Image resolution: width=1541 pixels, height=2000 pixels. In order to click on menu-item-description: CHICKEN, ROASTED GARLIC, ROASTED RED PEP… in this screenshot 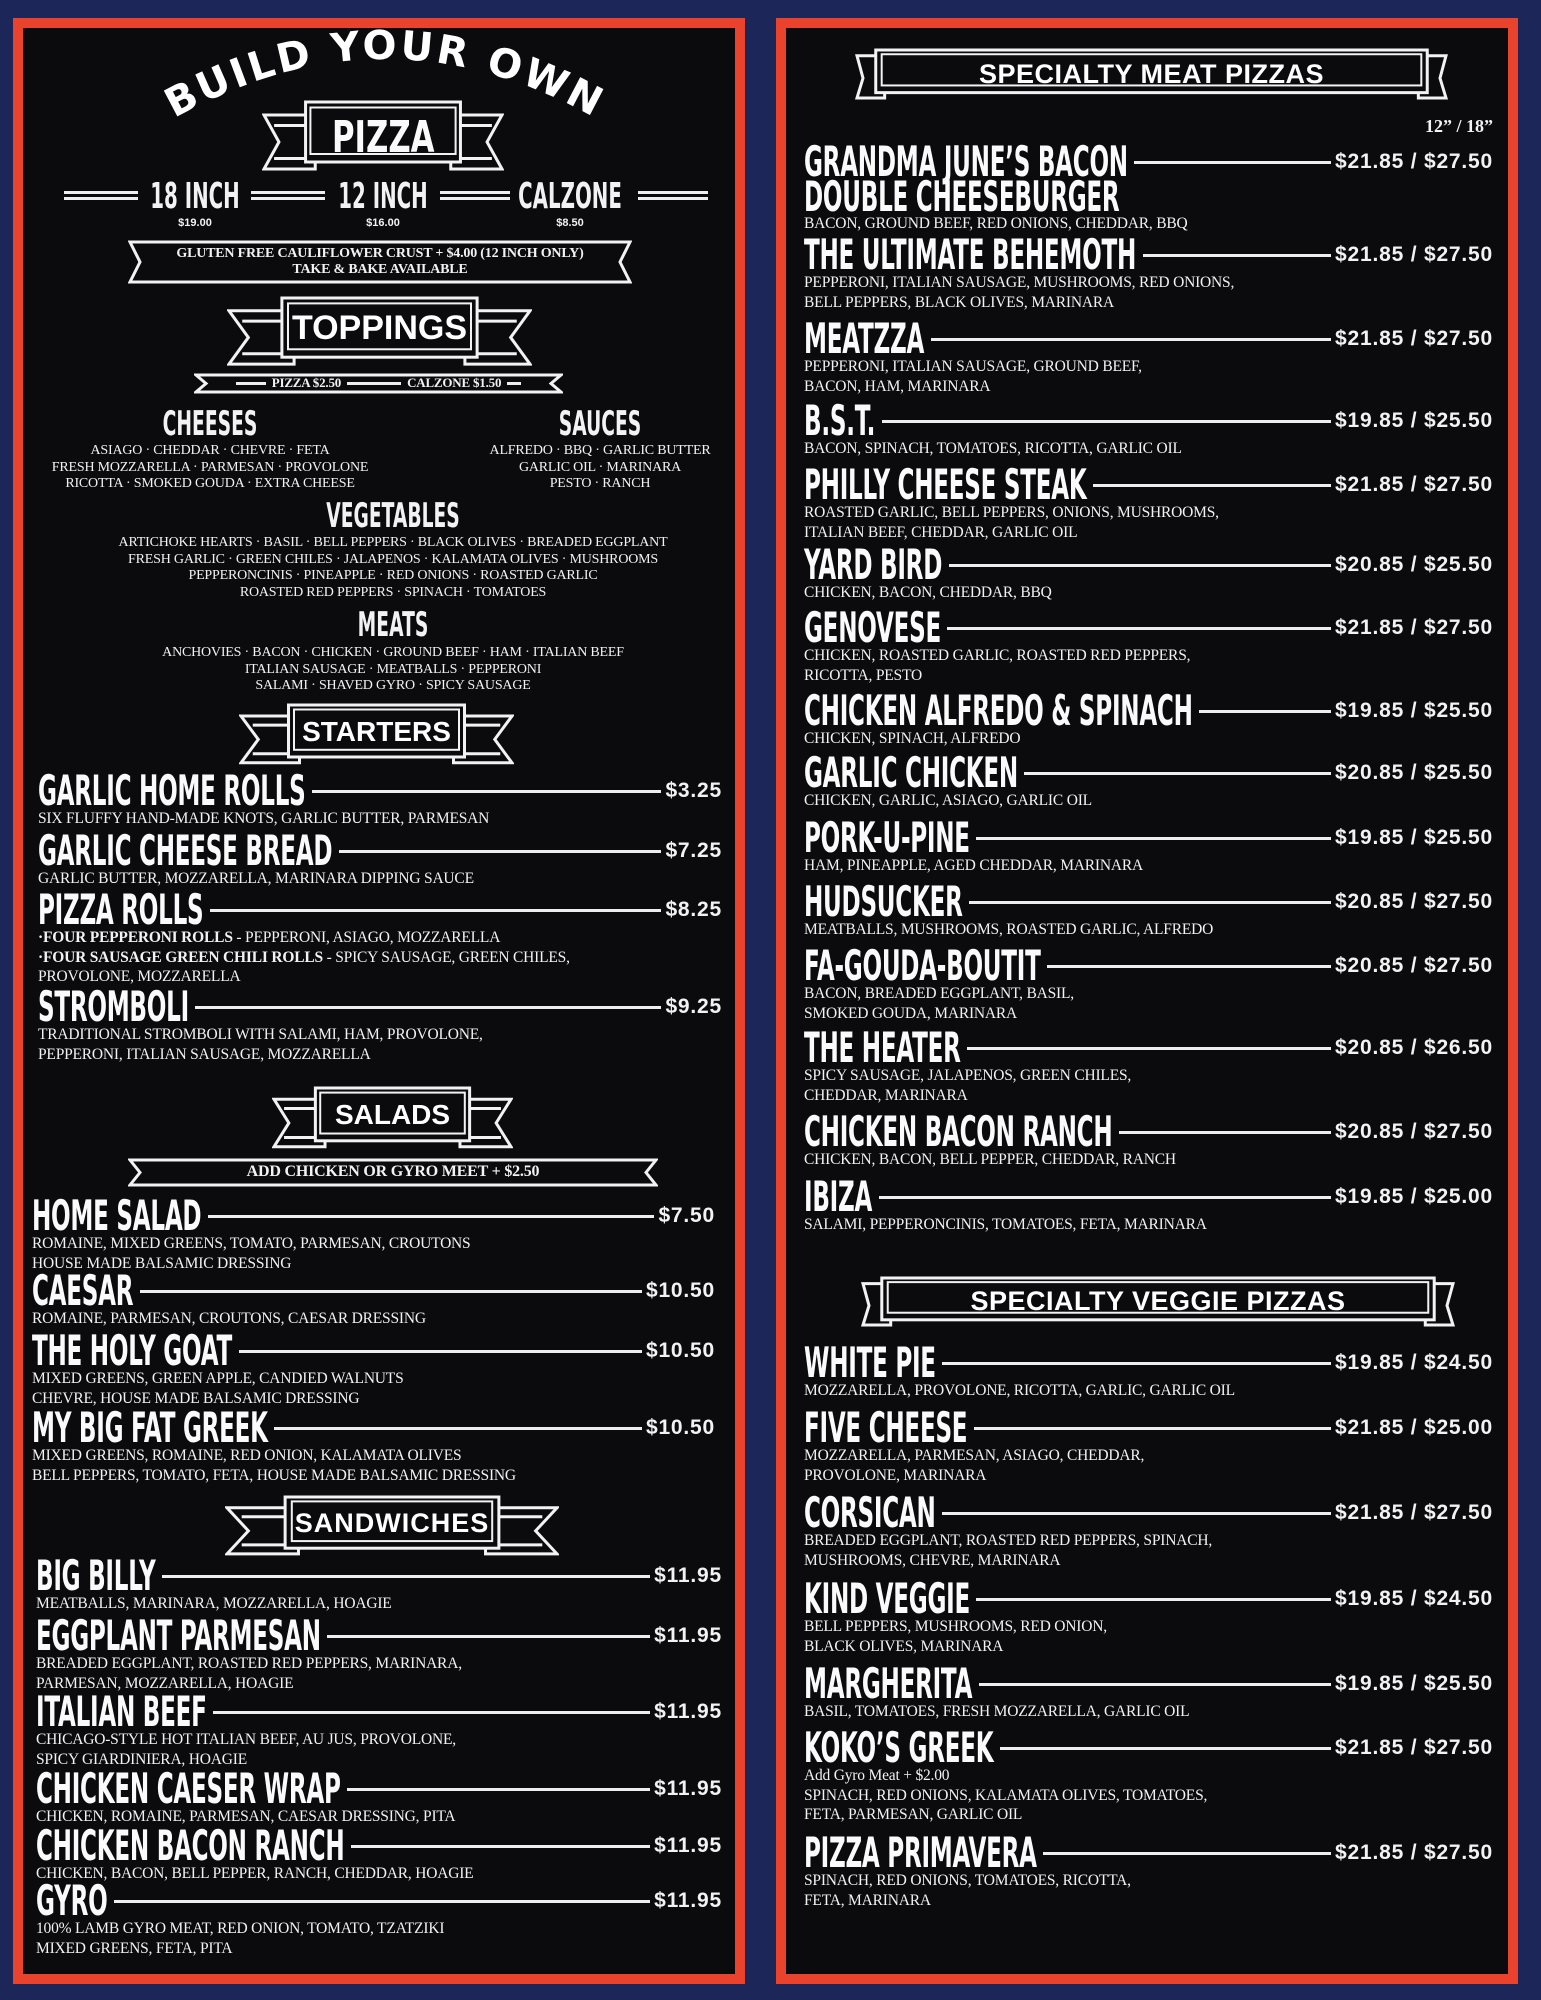, I will do `click(997, 655)`.